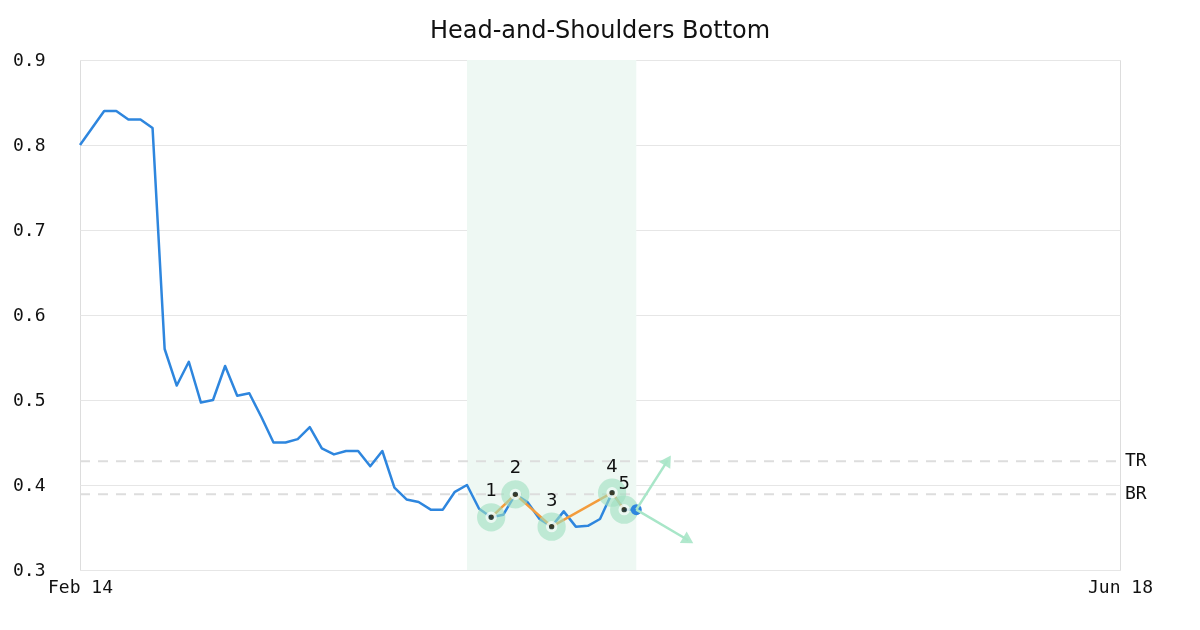 The width and height of the screenshot is (1200, 630). Describe the element at coordinates (491, 490) in the screenshot. I see `annotation: 1` at that location.